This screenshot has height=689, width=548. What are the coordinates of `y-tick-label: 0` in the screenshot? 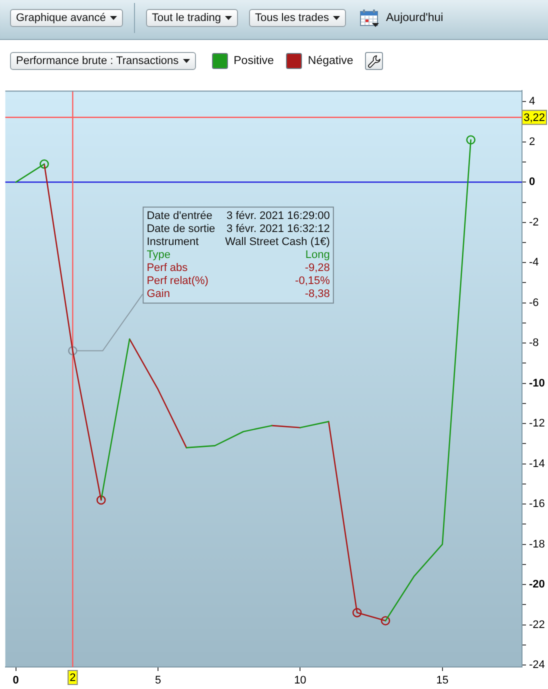 It's located at (532, 182).